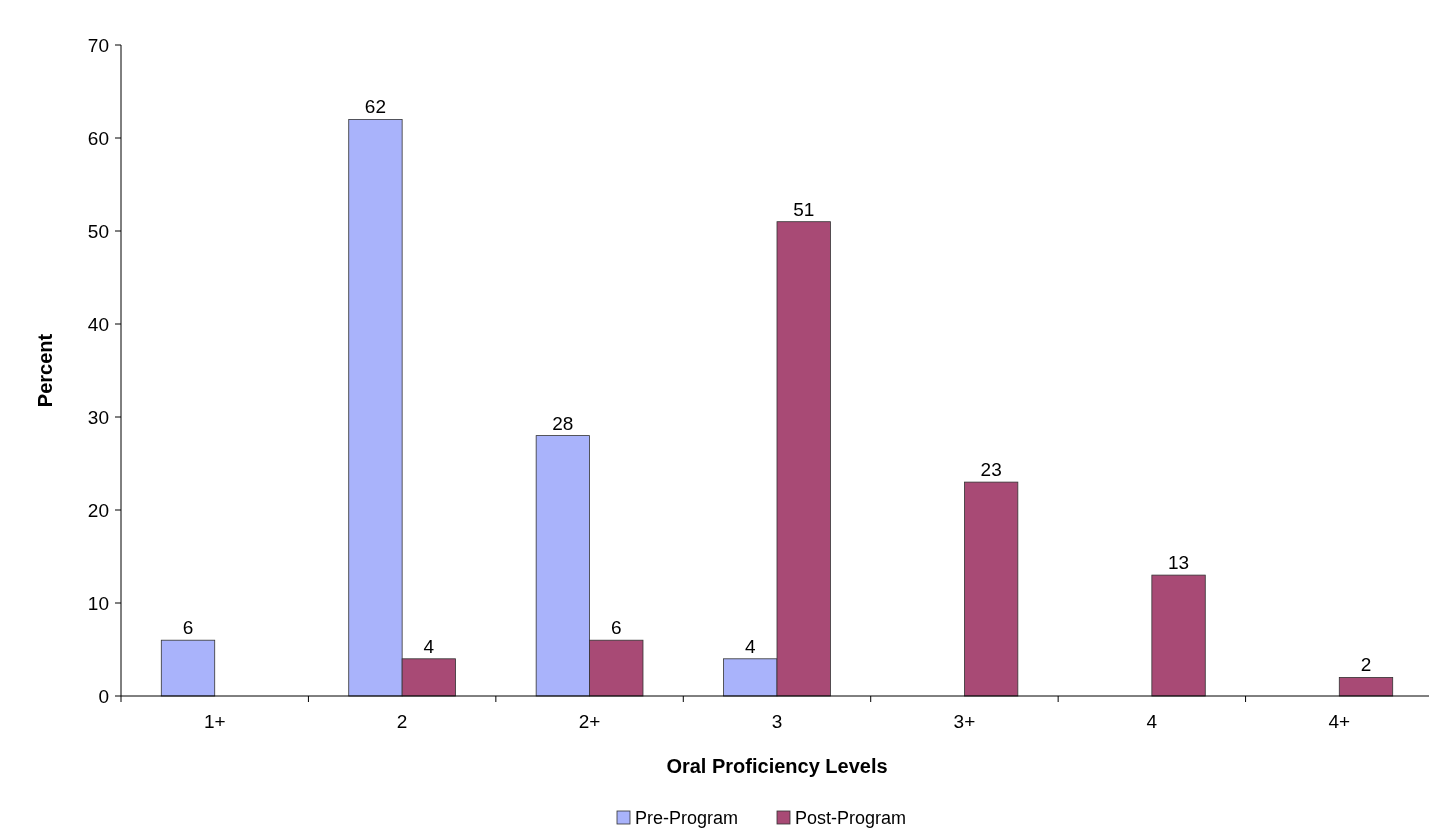 Image resolution: width=1429 pixels, height=828 pixels. Describe the element at coordinates (1152, 721) in the screenshot. I see `x-tick-label: 4` at that location.